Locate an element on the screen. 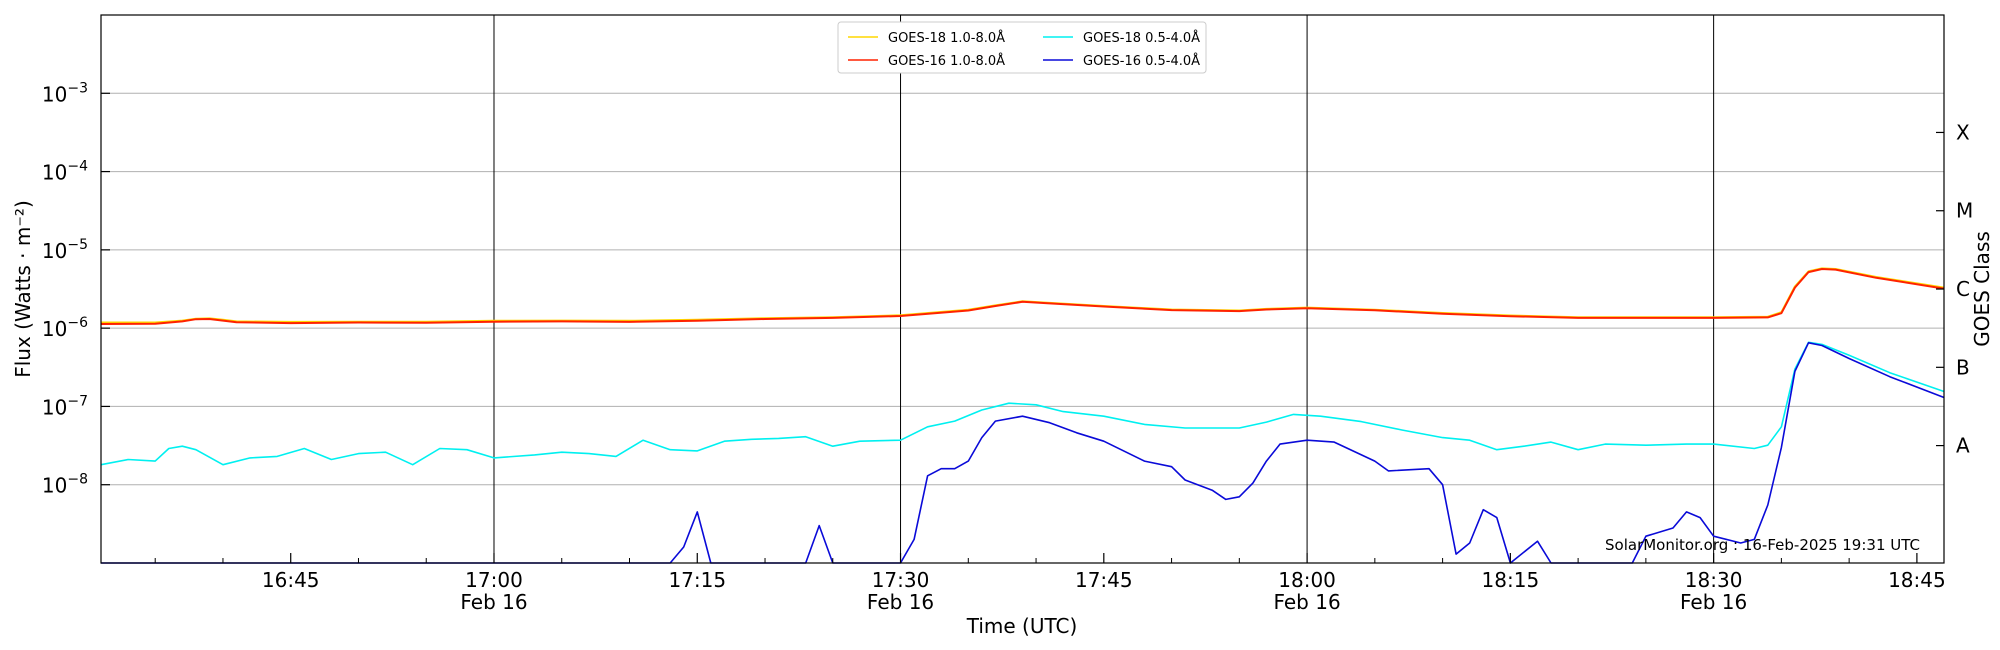 This screenshot has width=2000, height=650. credit-label: SolarMonitor.org : 16-Feb-2025 19:31 UTC is located at coordinates (1762, 545).